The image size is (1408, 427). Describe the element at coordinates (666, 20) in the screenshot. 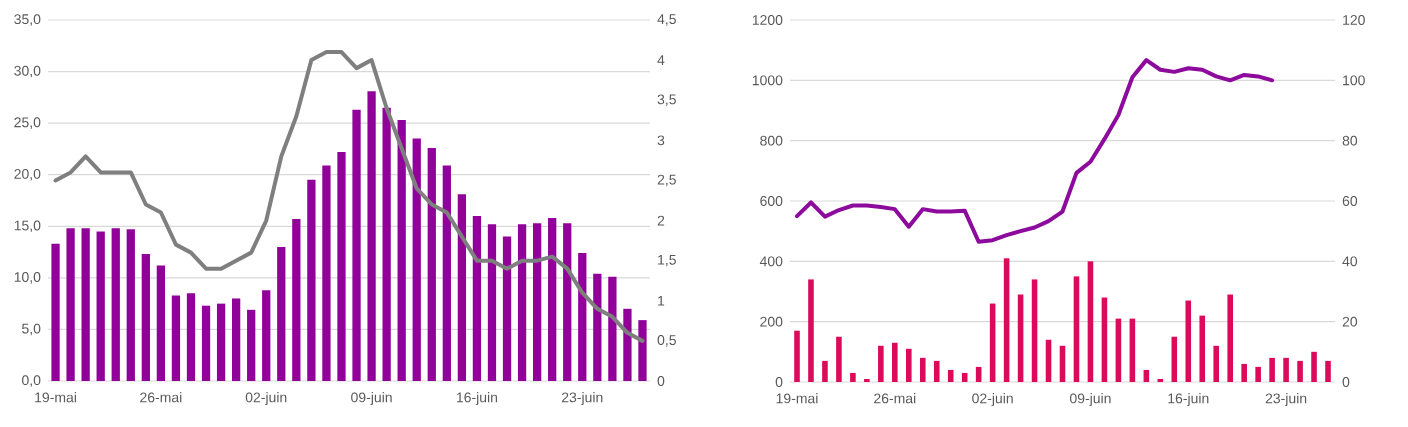

I see `y2-tick-label: 4,5` at that location.